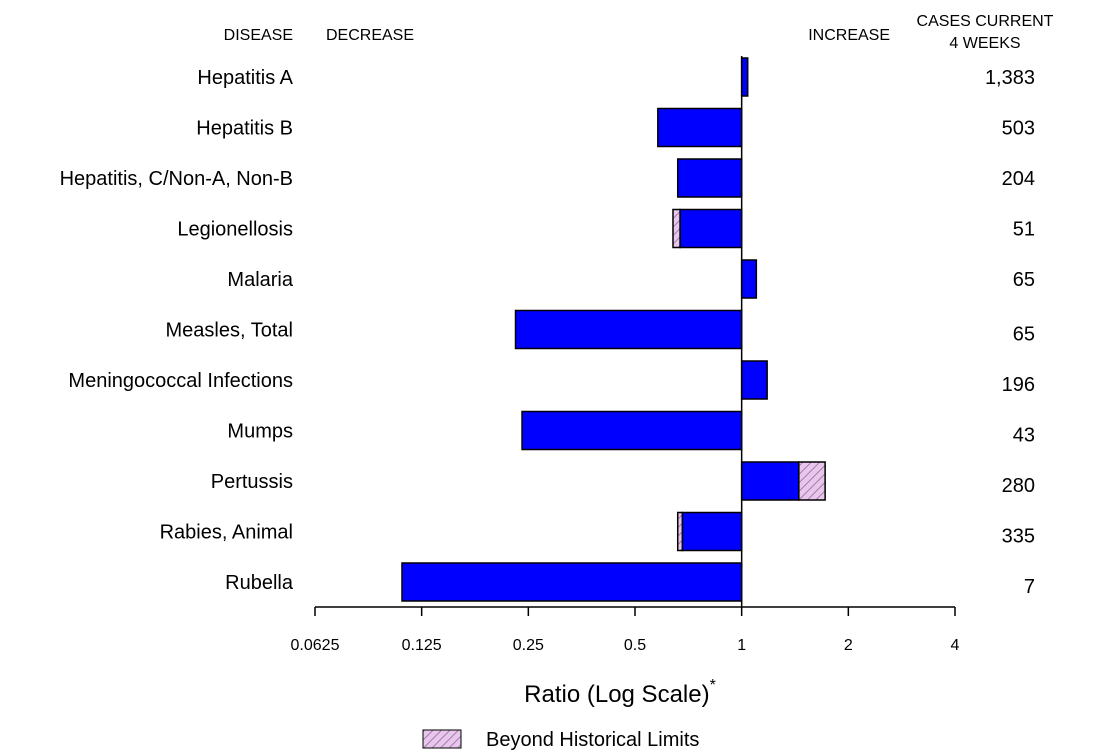 This screenshot has height=754, width=1095. I want to click on cases-value: 1,383, so click(1010, 78).